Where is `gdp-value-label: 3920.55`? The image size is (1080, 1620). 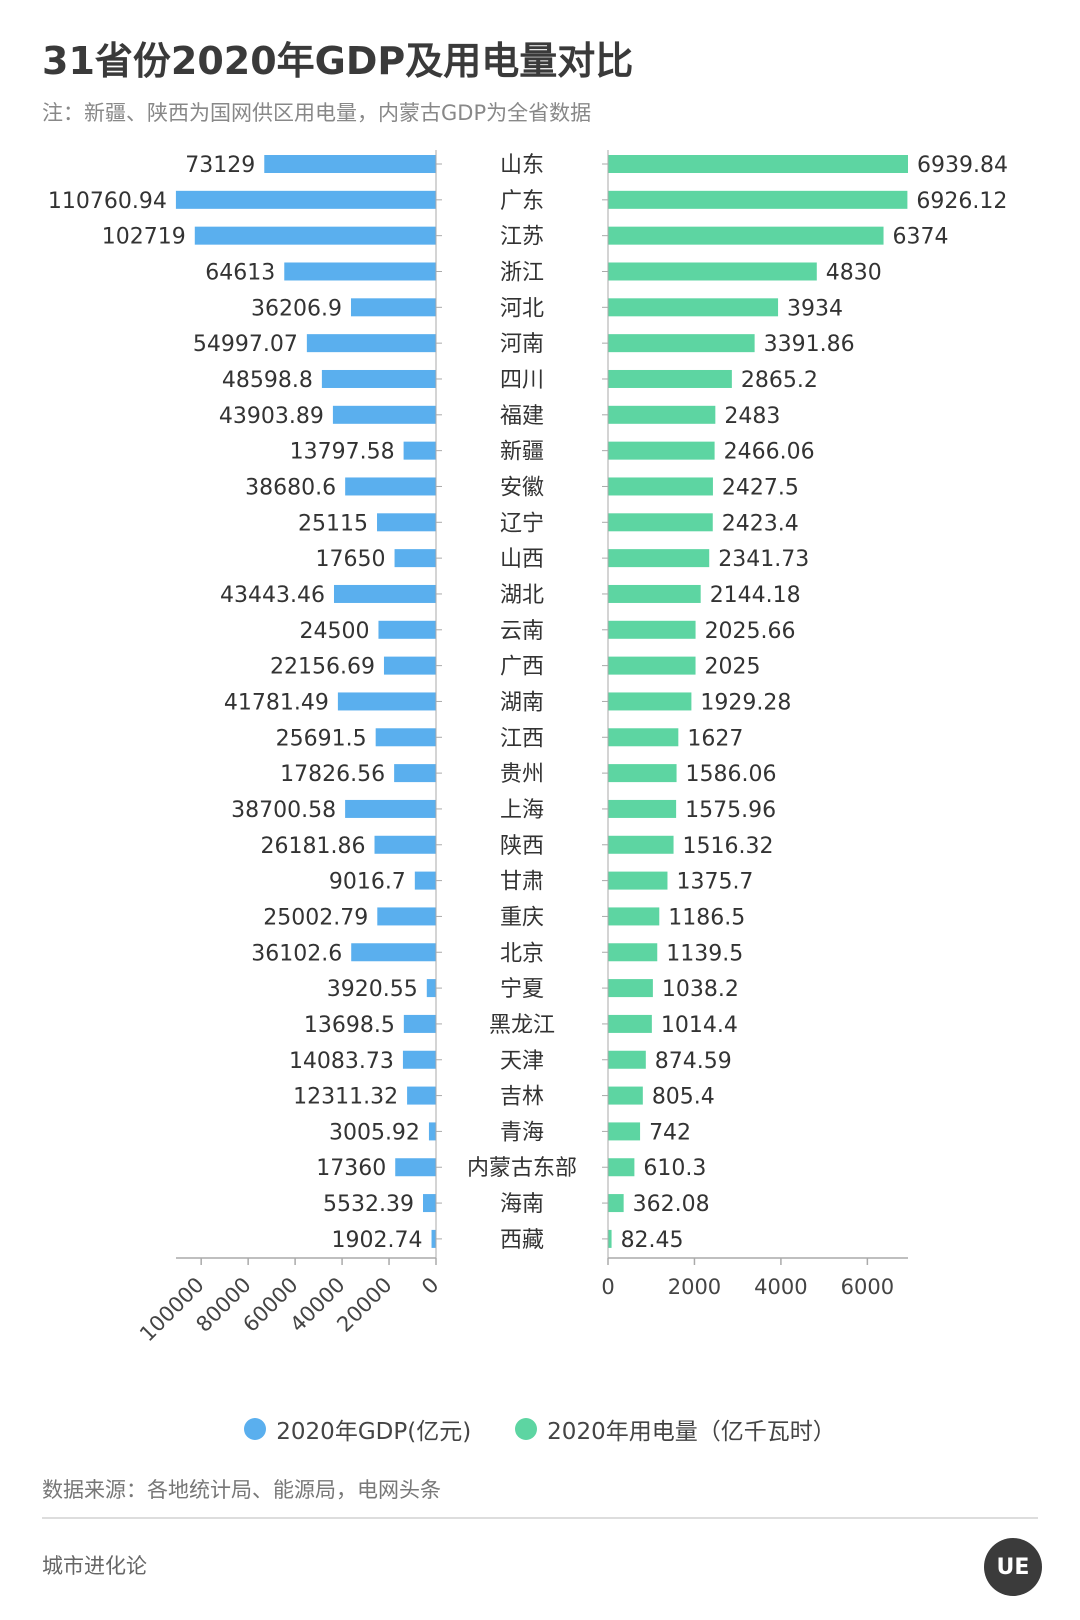
gdp-value-label: 3920.55 is located at coordinates (372, 989).